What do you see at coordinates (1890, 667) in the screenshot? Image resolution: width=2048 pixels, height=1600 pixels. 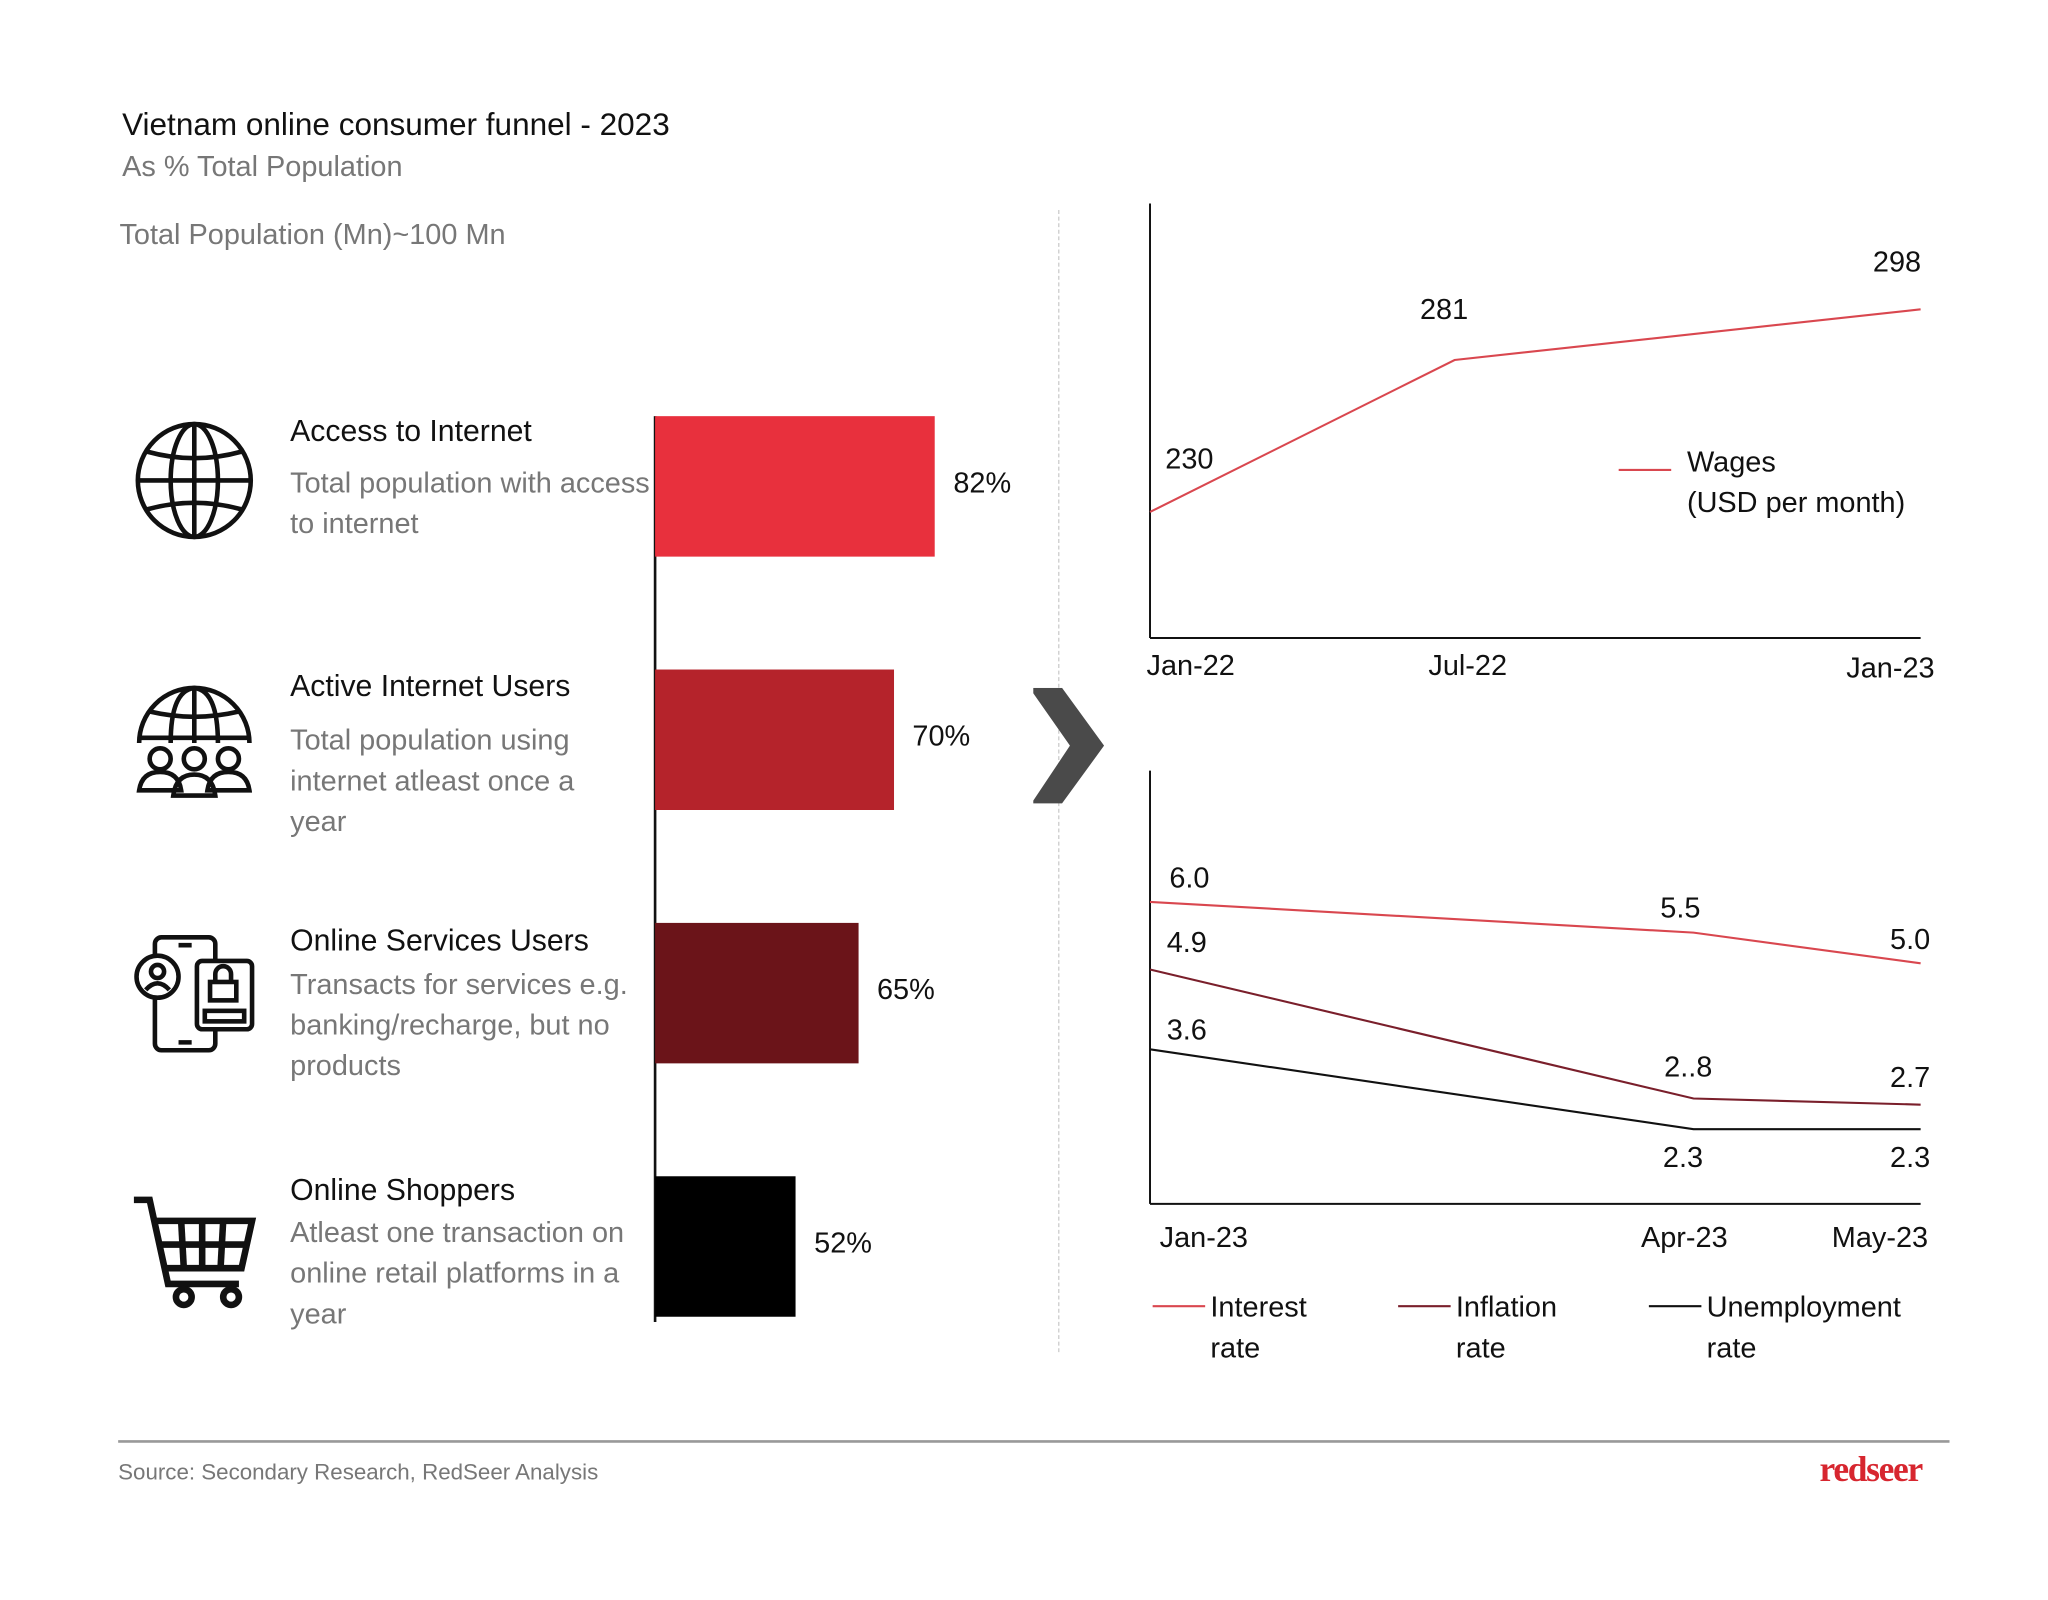 I see `wages-x-tick: Jan-23` at bounding box center [1890, 667].